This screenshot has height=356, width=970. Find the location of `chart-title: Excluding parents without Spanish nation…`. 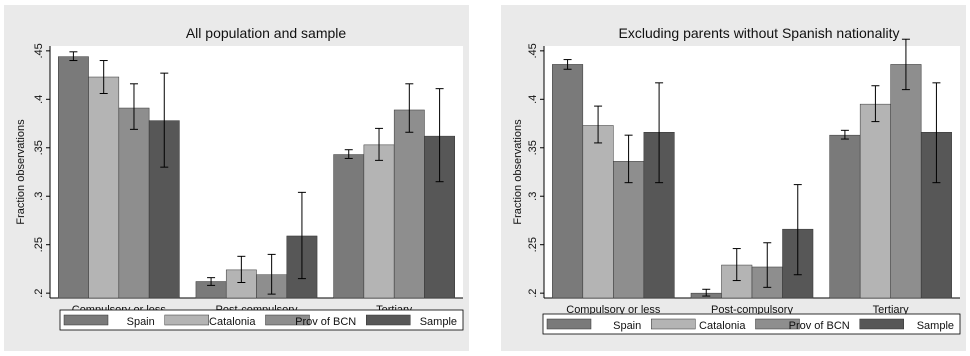

chart-title: Excluding parents without Spanish nation… is located at coordinates (759, 33).